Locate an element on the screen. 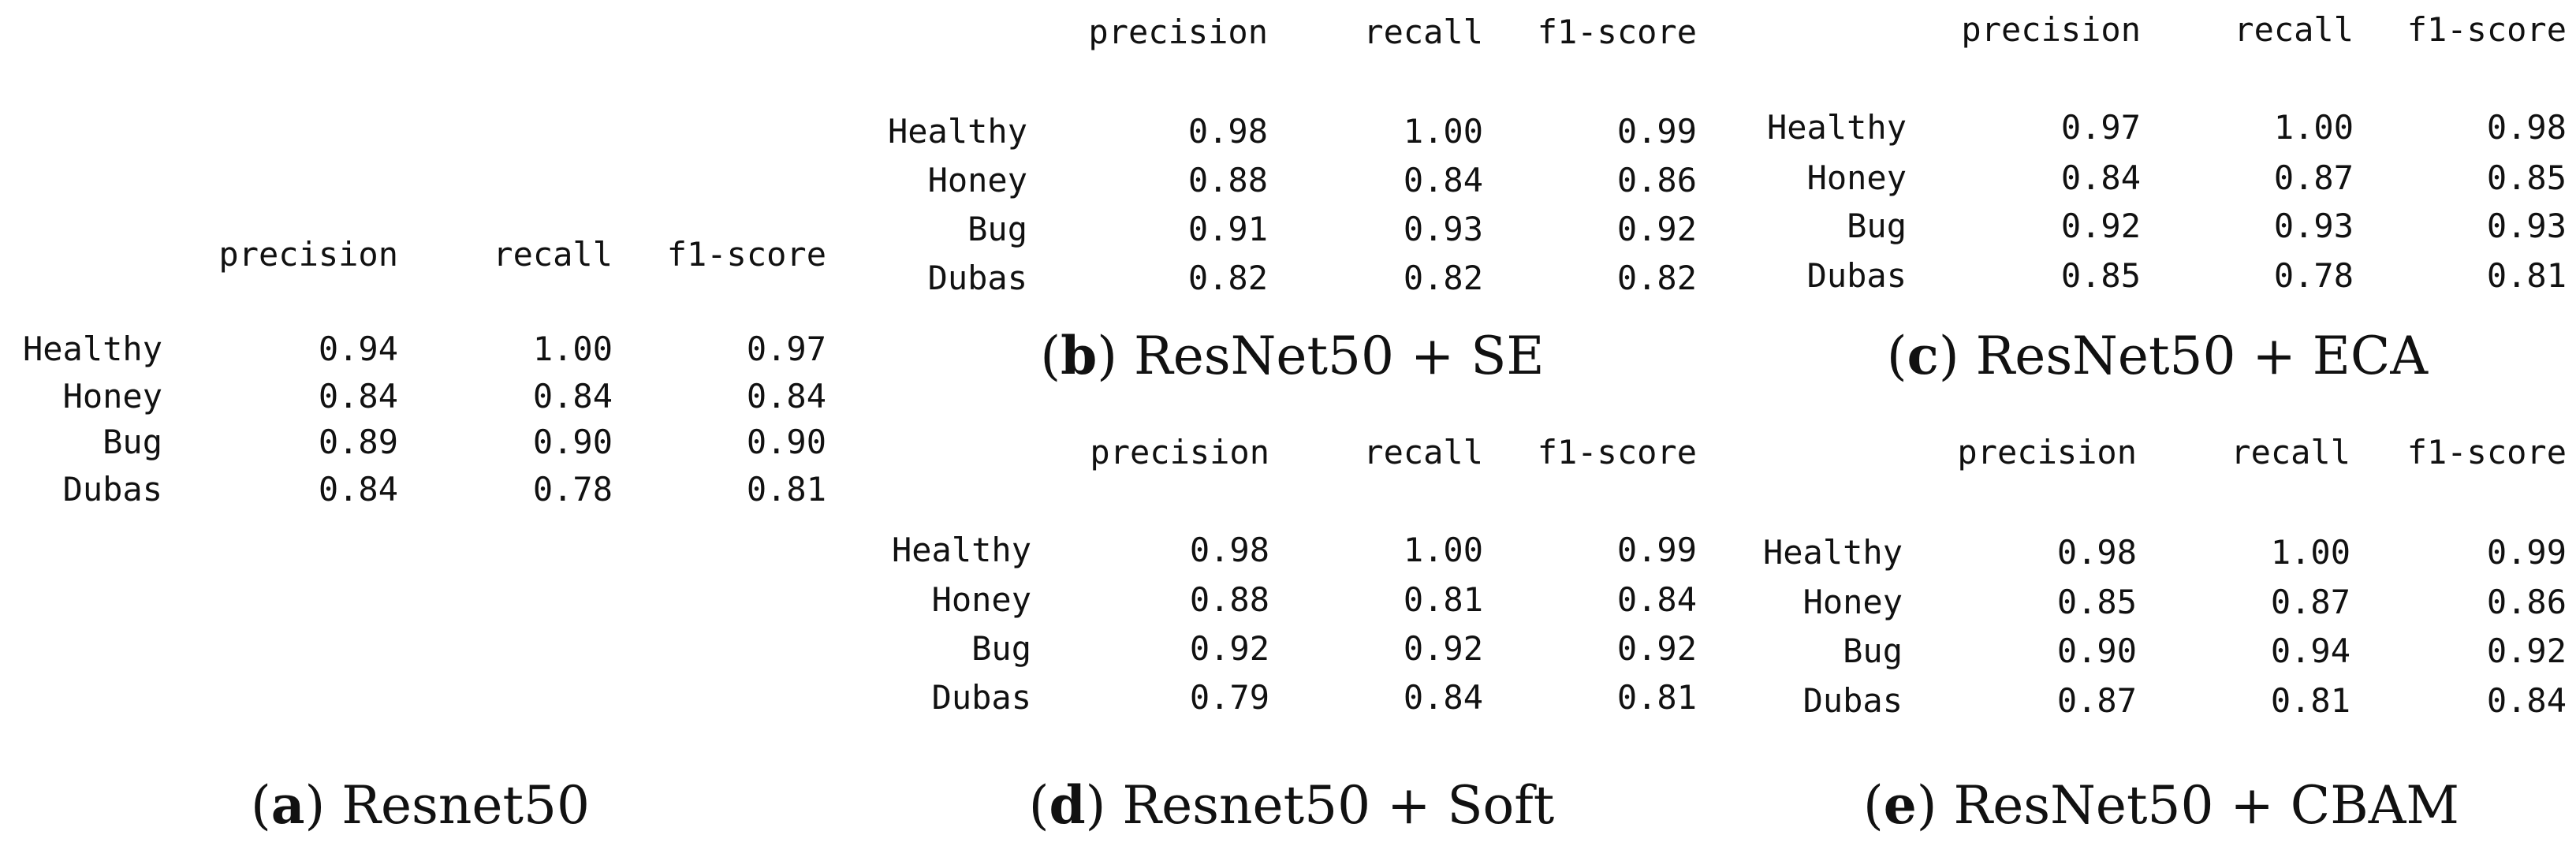 The width and height of the screenshot is (2576, 846). panel-caption-a: (a) Resnet50 is located at coordinates (420, 805).